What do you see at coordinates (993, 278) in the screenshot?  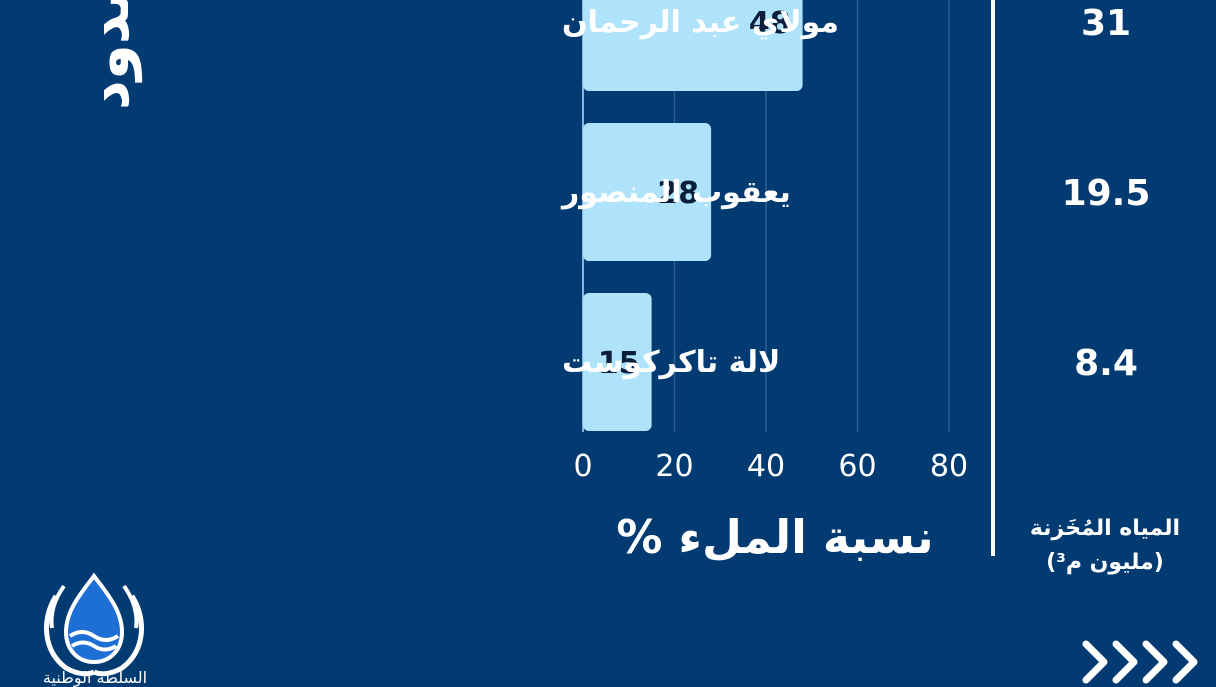 I see `divider-line` at bounding box center [993, 278].